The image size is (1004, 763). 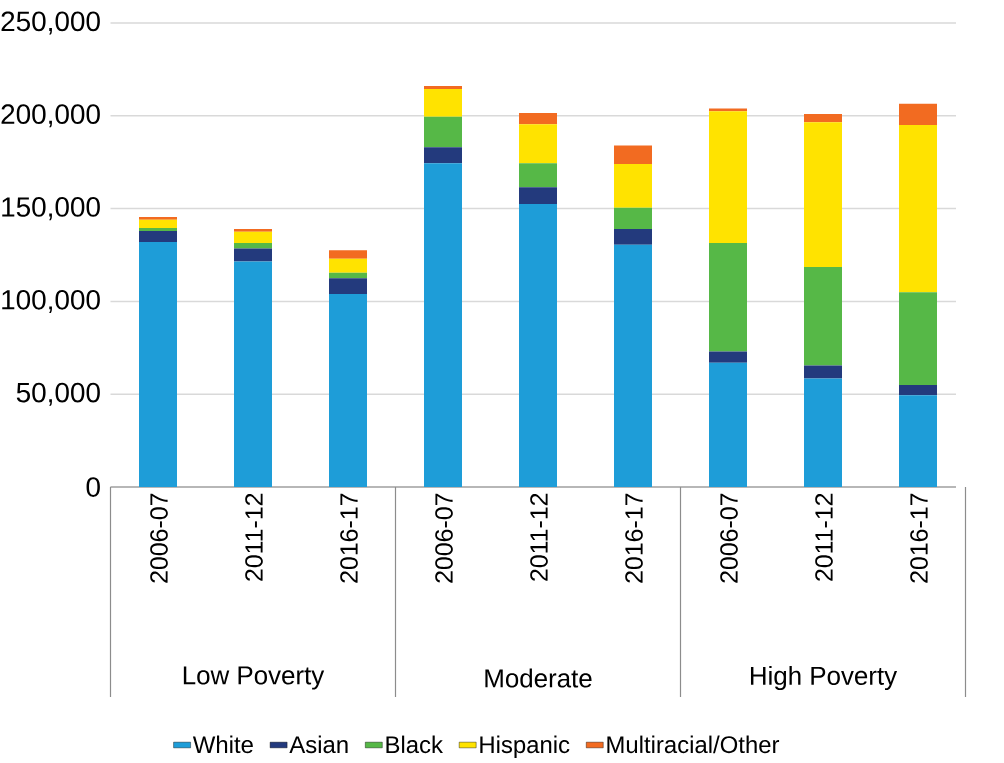 What do you see at coordinates (222, 744) in the screenshot?
I see `legend-label: White` at bounding box center [222, 744].